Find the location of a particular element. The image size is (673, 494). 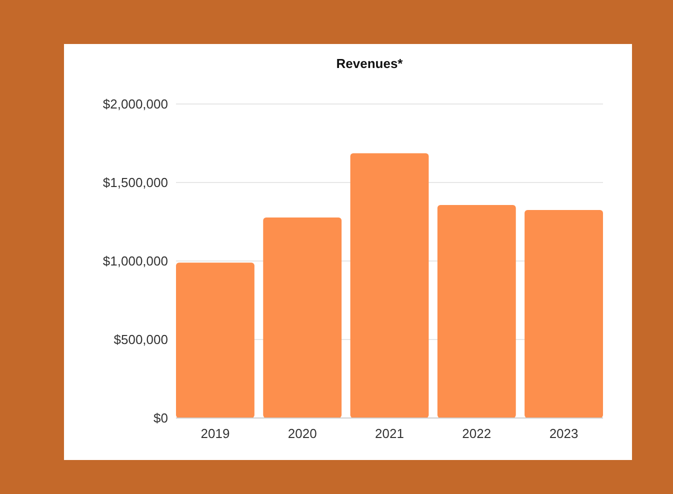

y-tick-label: $2,000,000 is located at coordinates (135, 104).